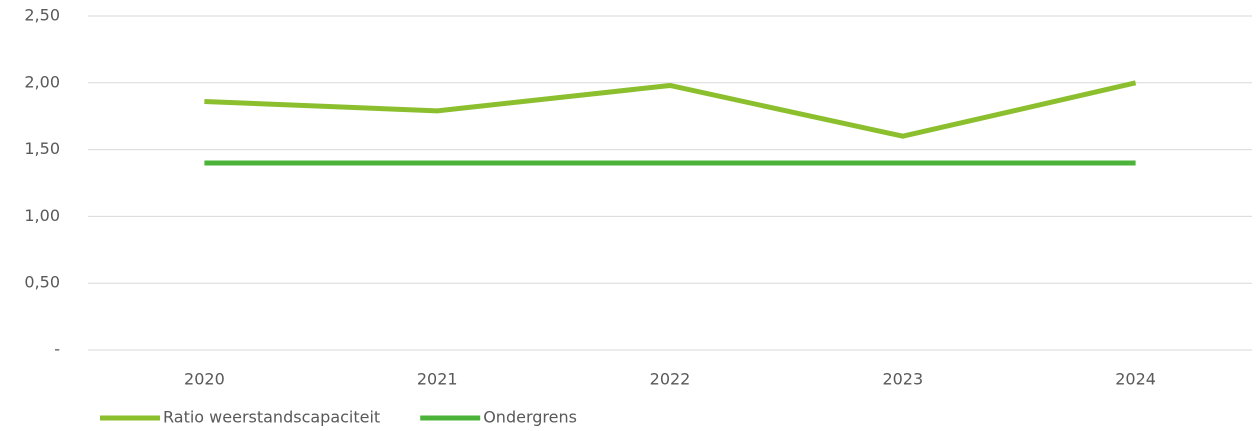  What do you see at coordinates (437, 379) in the screenshot?
I see `x-tick-label: 2021` at bounding box center [437, 379].